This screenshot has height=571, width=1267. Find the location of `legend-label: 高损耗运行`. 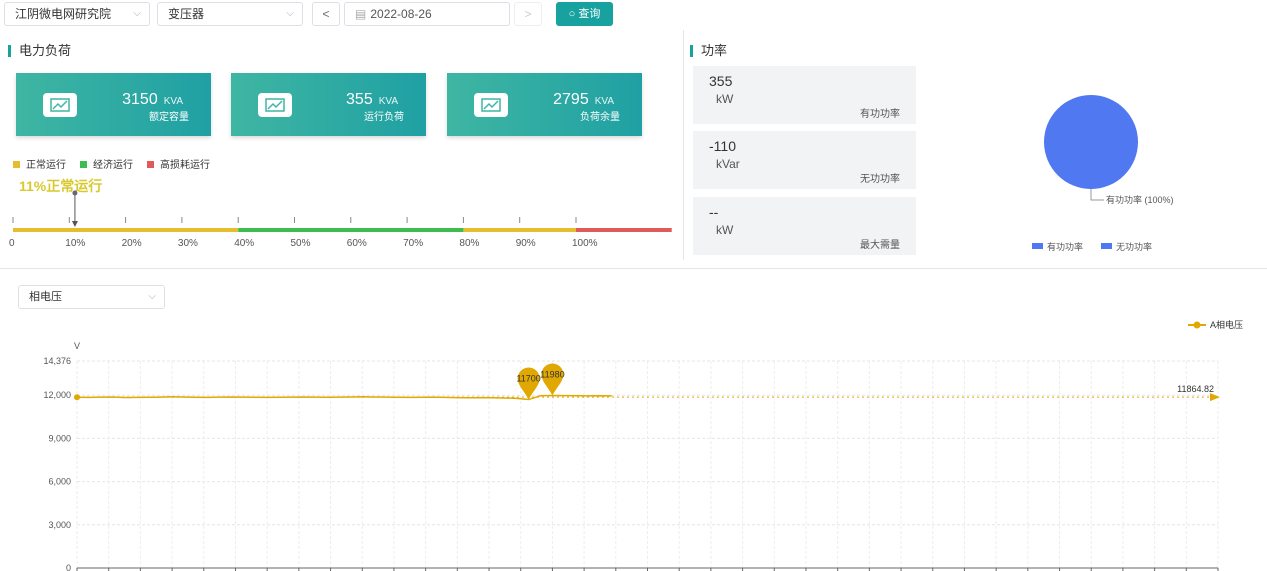

legend-label: 高损耗运行 is located at coordinates (185, 165).